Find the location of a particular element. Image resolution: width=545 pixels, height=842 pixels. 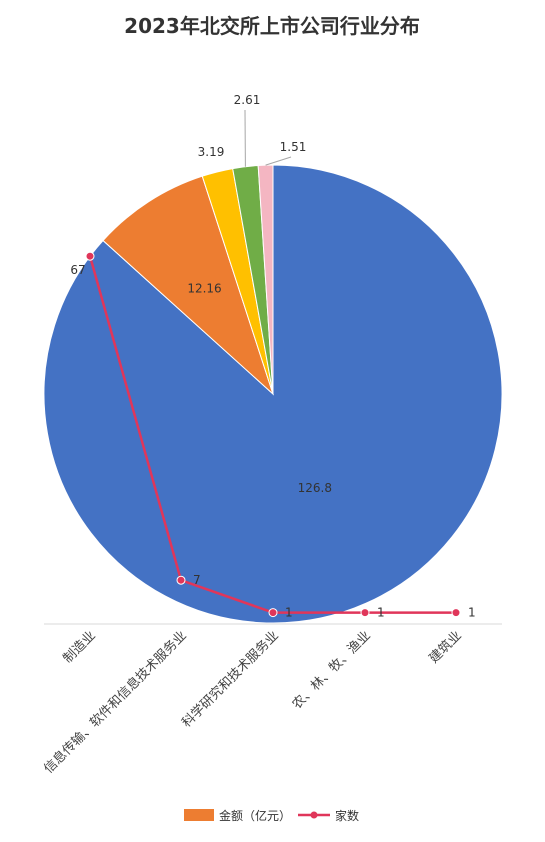

category-label: 科学研究和技术服务业 is located at coordinates (230, 679).